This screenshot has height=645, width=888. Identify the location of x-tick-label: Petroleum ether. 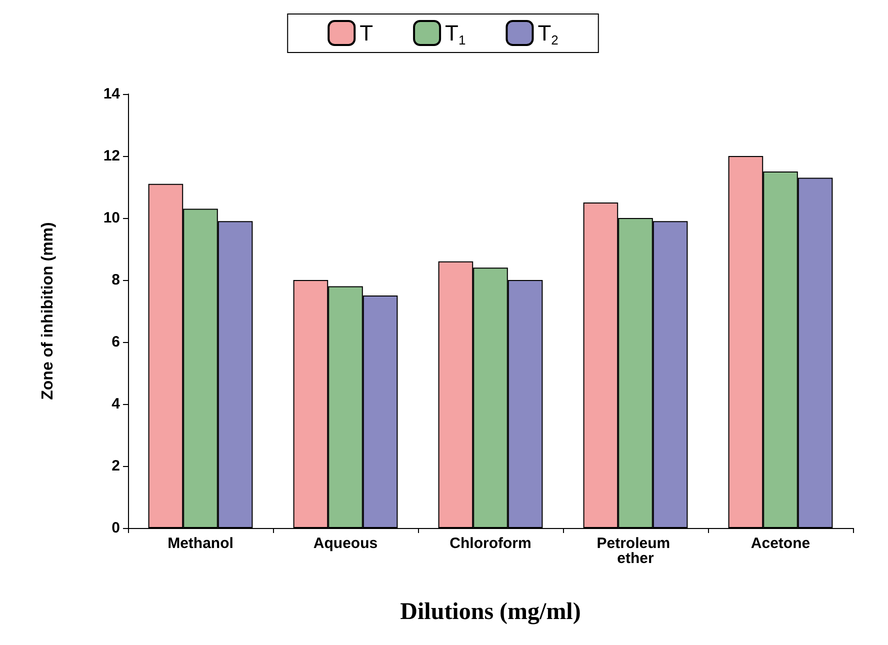
(635, 551).